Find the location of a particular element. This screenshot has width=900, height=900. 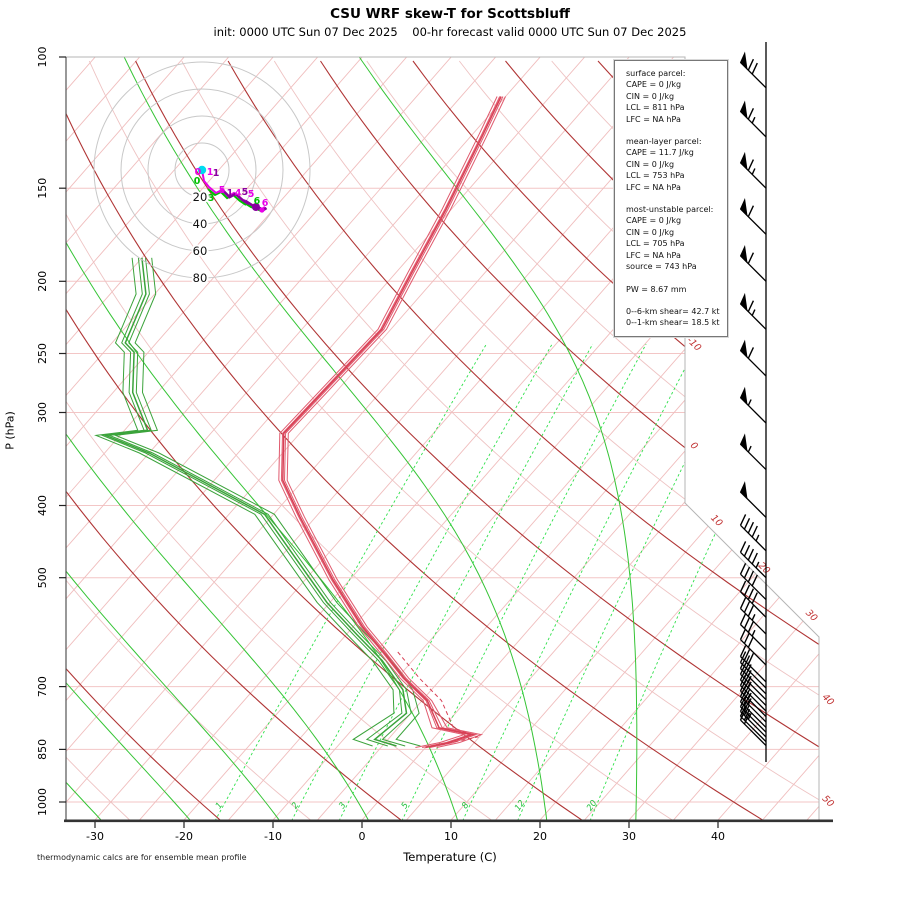

svg-text: 8 is located at coordinates (466, 805).